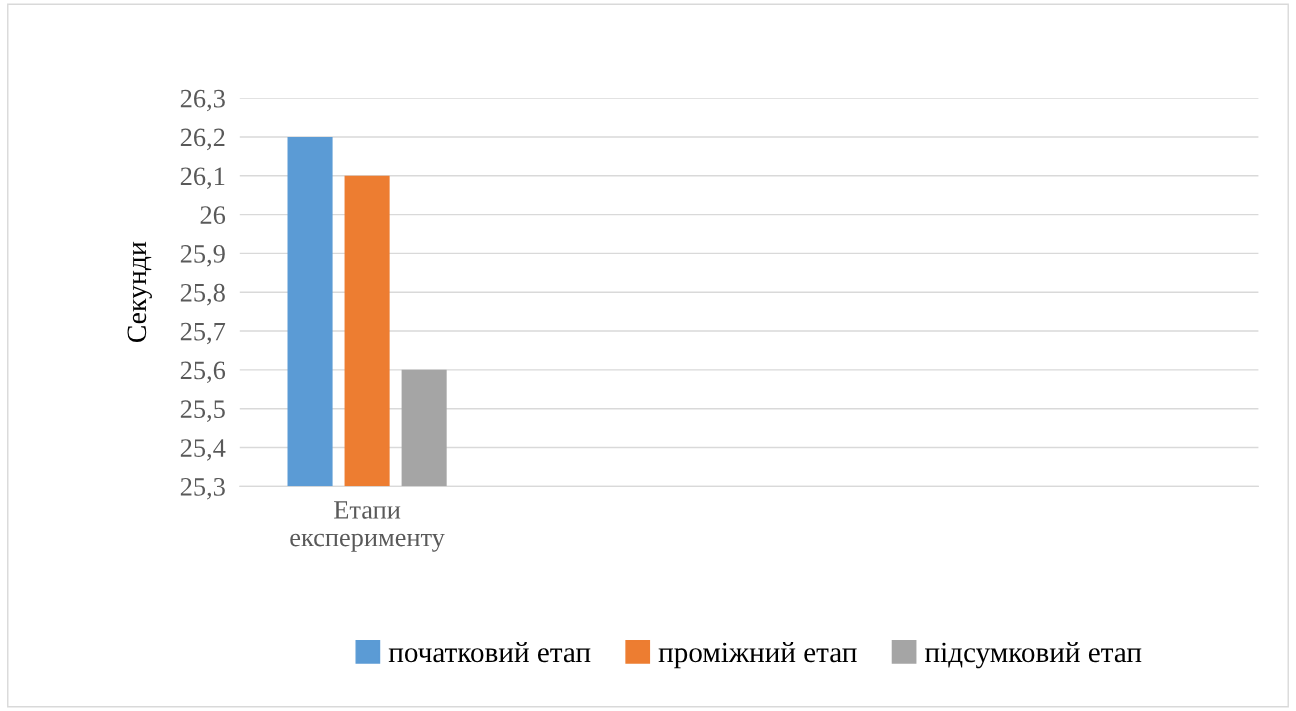 This screenshot has height=711, width=1296. I want to click on legend-label: проміжний етап, so click(757, 655).